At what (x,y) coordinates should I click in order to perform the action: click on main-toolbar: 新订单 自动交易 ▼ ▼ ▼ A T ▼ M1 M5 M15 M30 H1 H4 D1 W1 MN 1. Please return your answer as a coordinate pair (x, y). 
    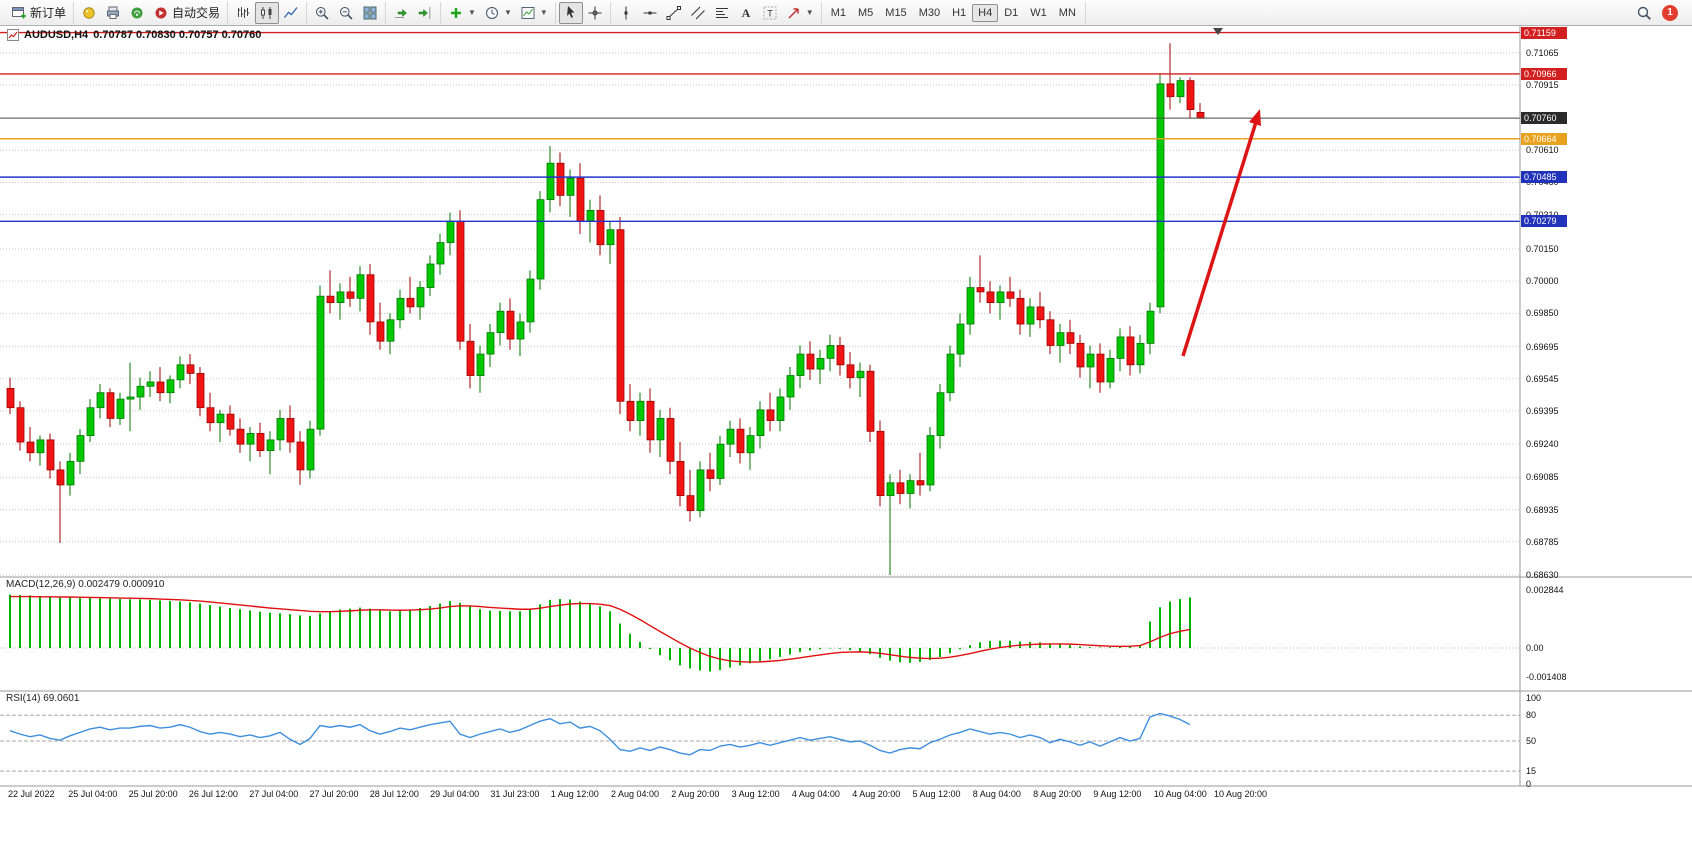
    Looking at the image, I should click on (846, 13).